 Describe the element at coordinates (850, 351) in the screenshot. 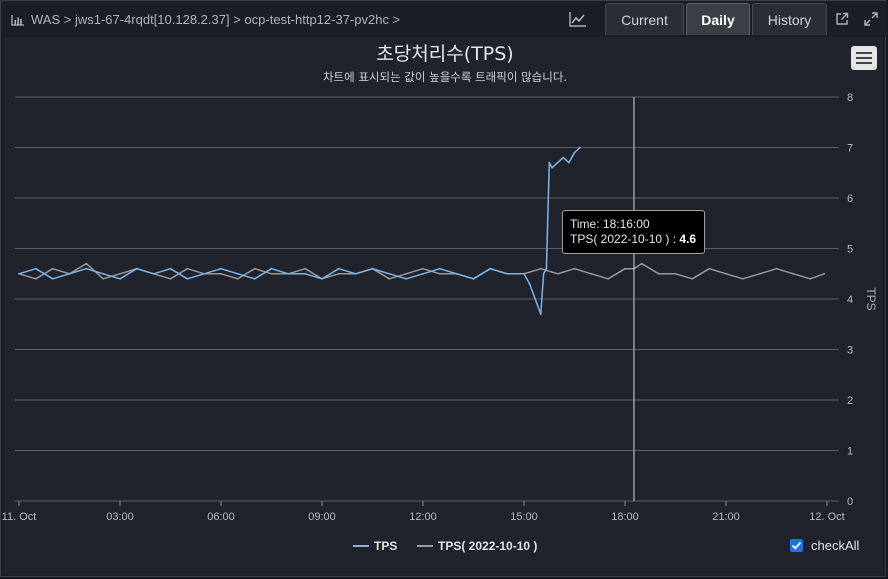

I see `y-tick-label: 3` at that location.